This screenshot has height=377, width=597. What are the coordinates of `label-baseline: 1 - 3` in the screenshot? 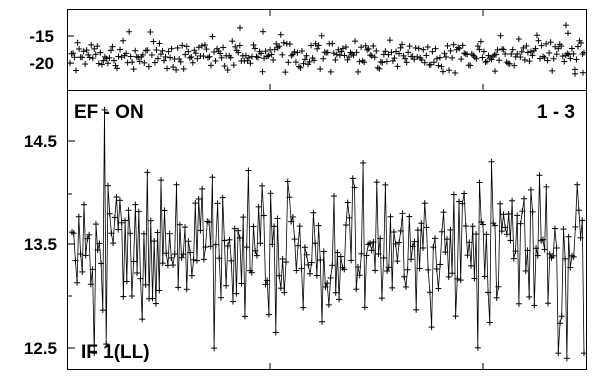 It's located at (556, 112).